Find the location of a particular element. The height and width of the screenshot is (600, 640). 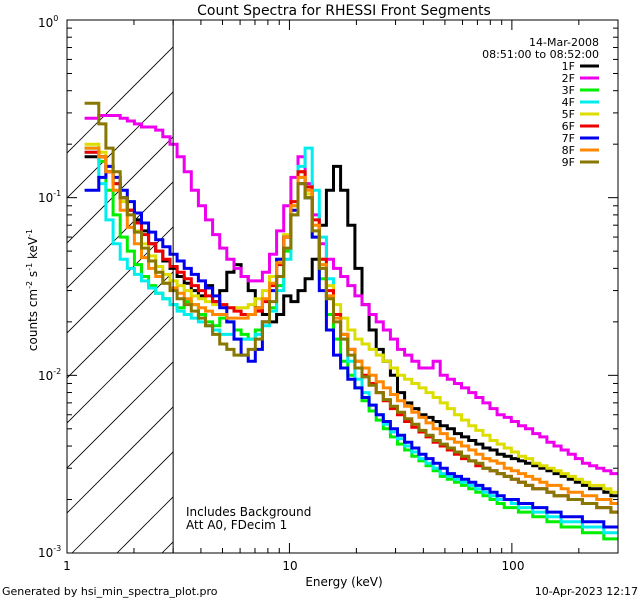

y-axis-label: counts cm-2 s-1 keV-1 is located at coordinates (32, 290).